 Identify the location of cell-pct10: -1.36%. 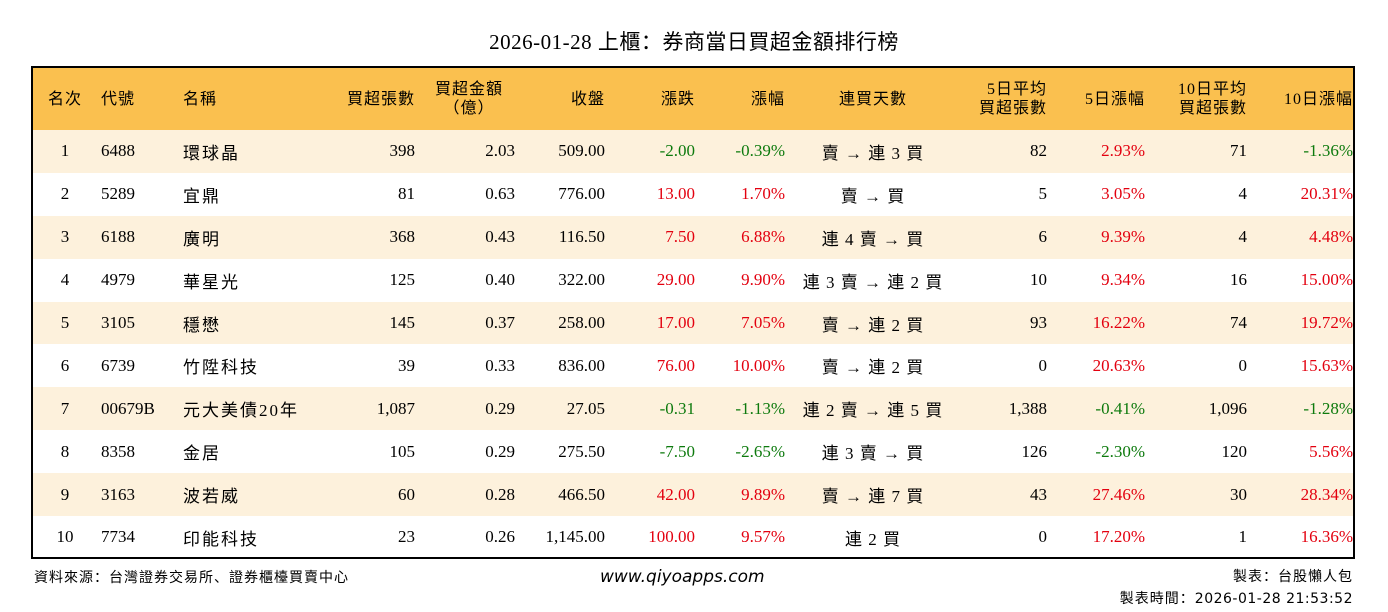
(1328, 151).